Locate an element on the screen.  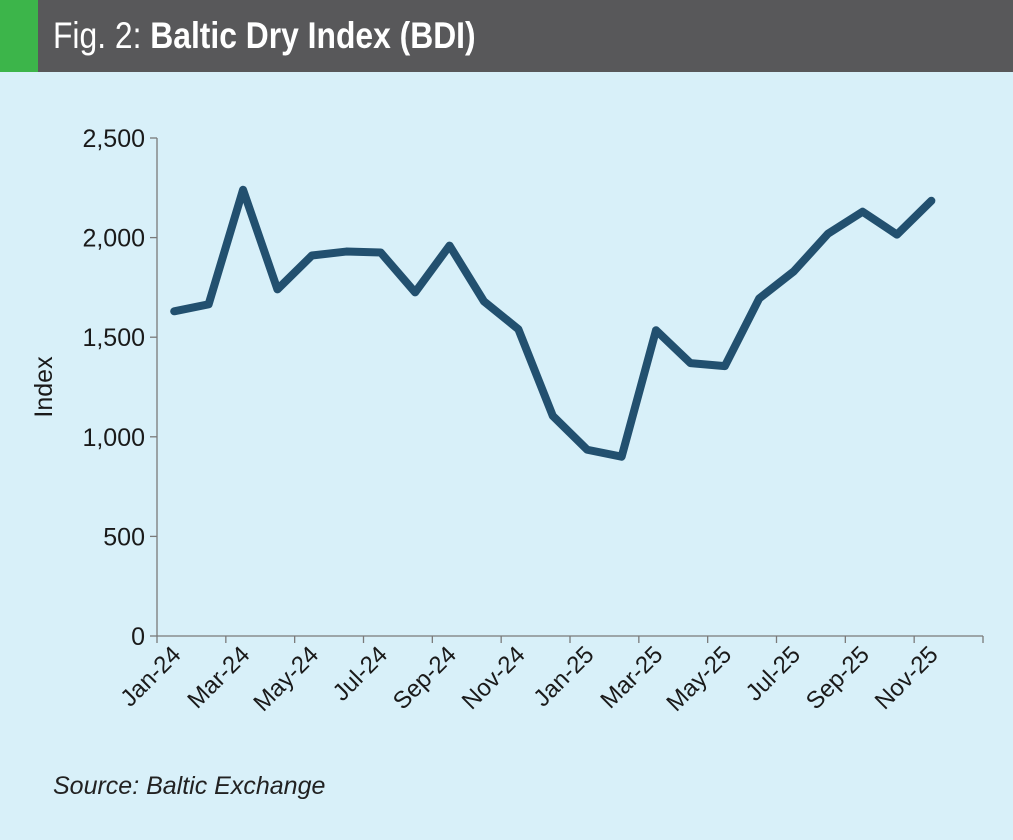
header-accent-bar is located at coordinates (19, 36).